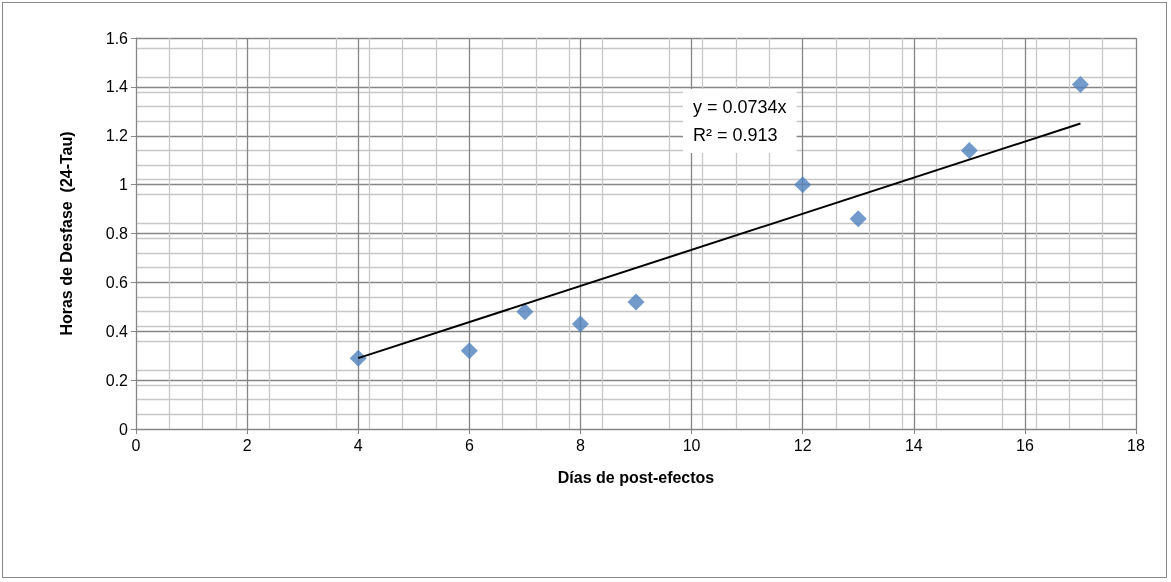 Image resolution: width=1171 pixels, height=582 pixels. I want to click on x-tick-label: 8, so click(580, 445).